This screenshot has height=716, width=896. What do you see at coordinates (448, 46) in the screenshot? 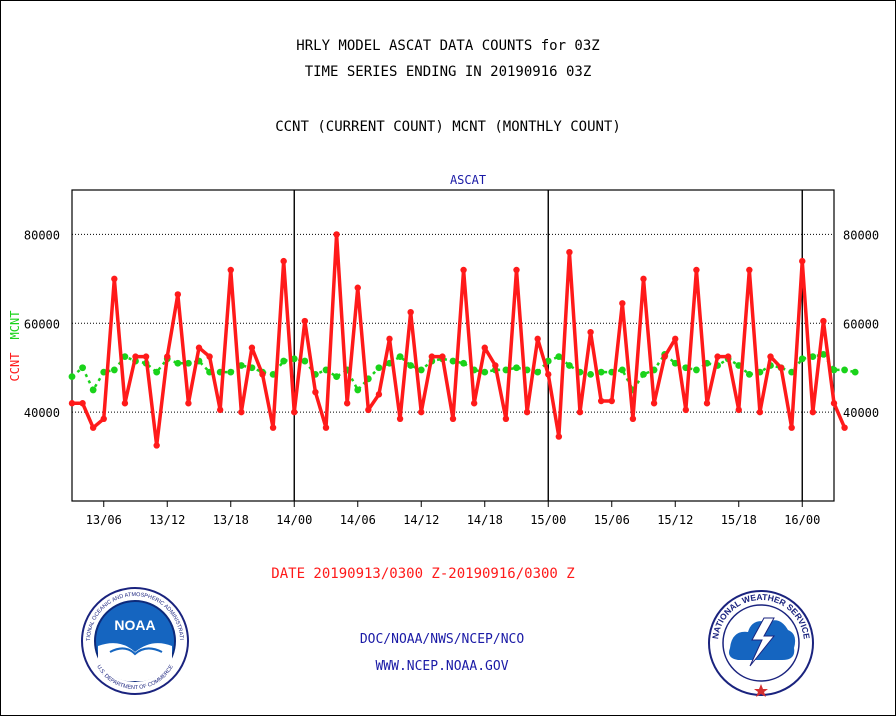
I see `chart-title-line1: HRLY MODEL ASCAT DATA COUNTS for 03Z` at bounding box center [448, 46].